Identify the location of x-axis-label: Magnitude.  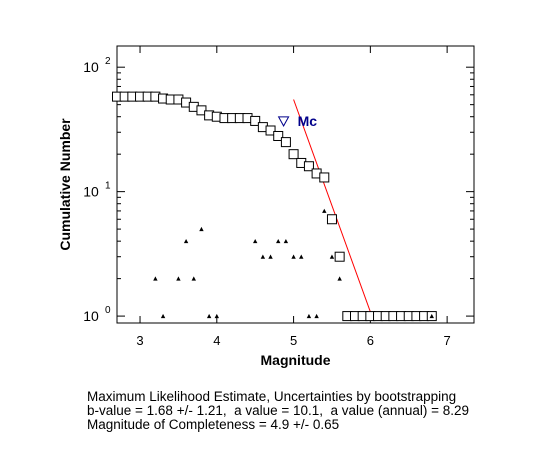
(296, 360).